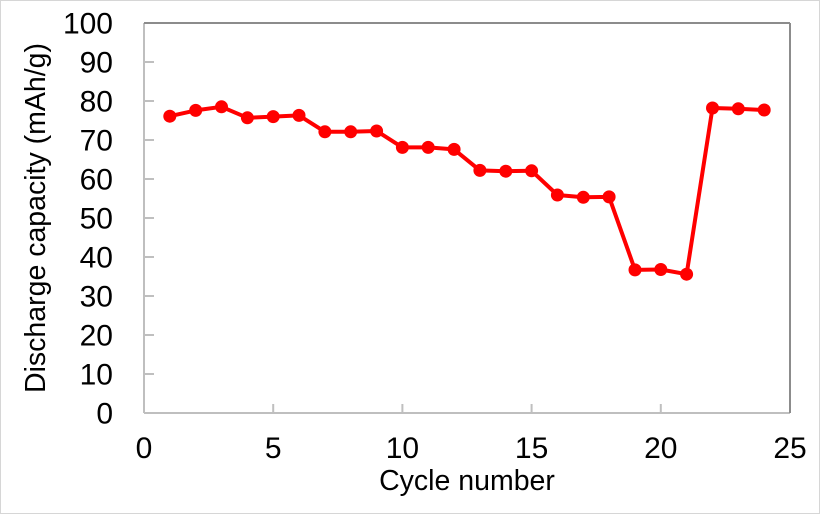  I want to click on y-tick-label: 40, so click(96, 258).